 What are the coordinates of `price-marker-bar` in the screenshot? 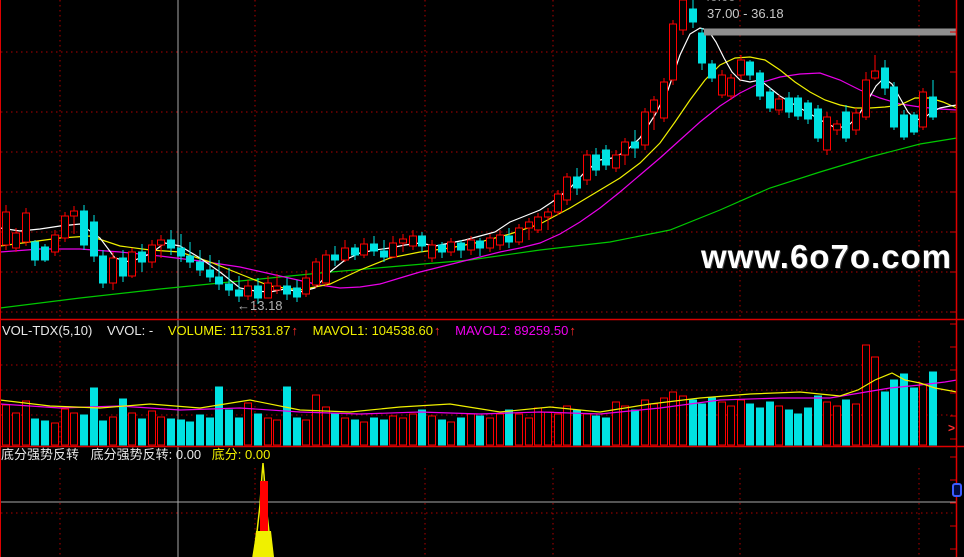 It's located at (830, 32).